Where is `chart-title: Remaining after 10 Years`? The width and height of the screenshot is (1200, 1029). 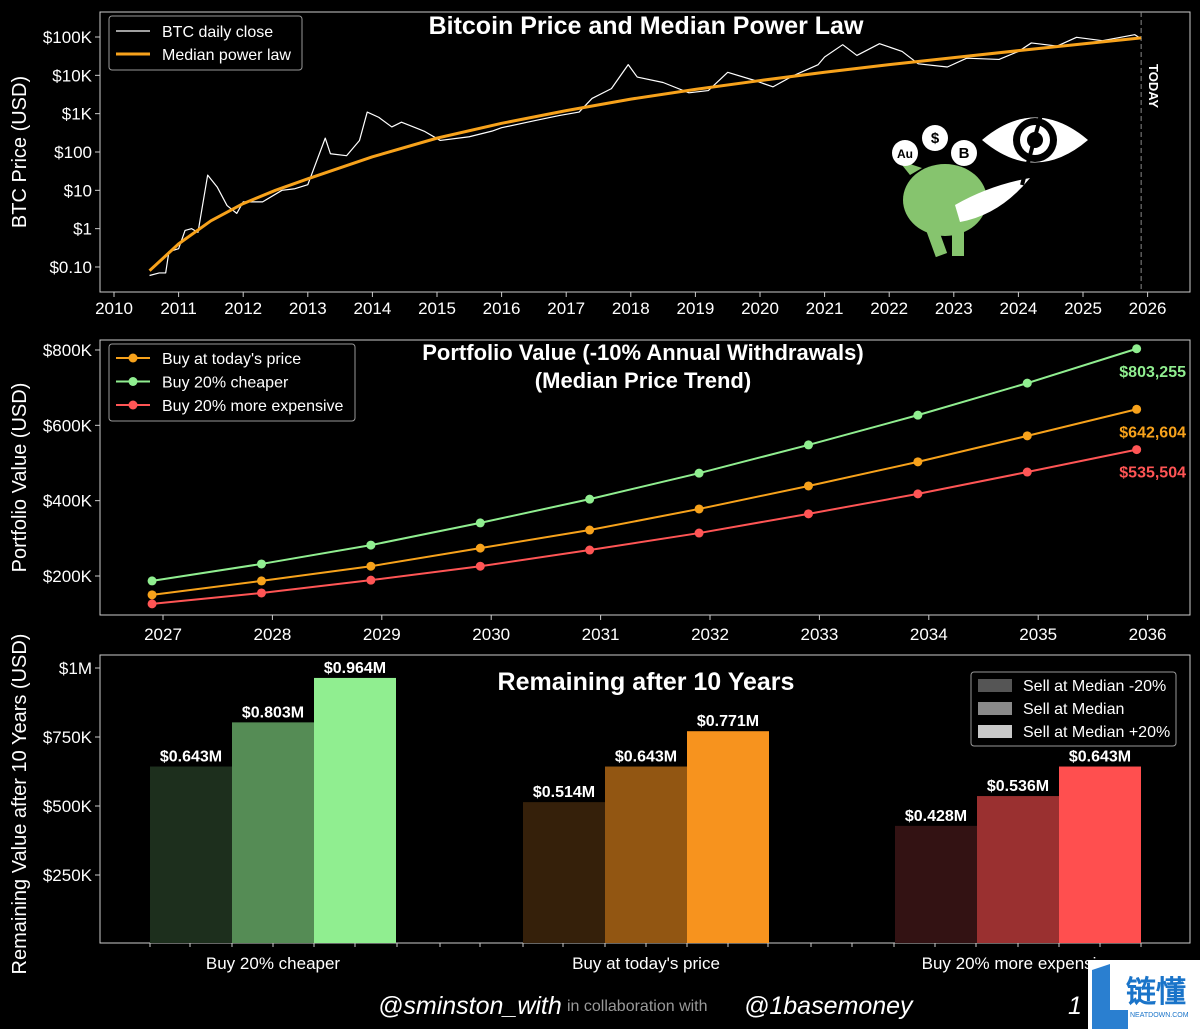 chart-title: Remaining after 10 Years is located at coordinates (646, 682).